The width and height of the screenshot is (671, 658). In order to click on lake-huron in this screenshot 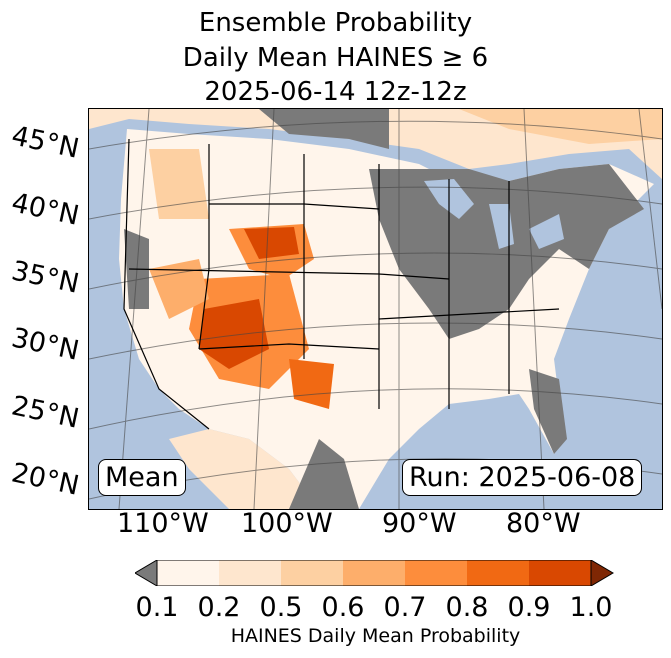, I will do `click(546, 231)`.